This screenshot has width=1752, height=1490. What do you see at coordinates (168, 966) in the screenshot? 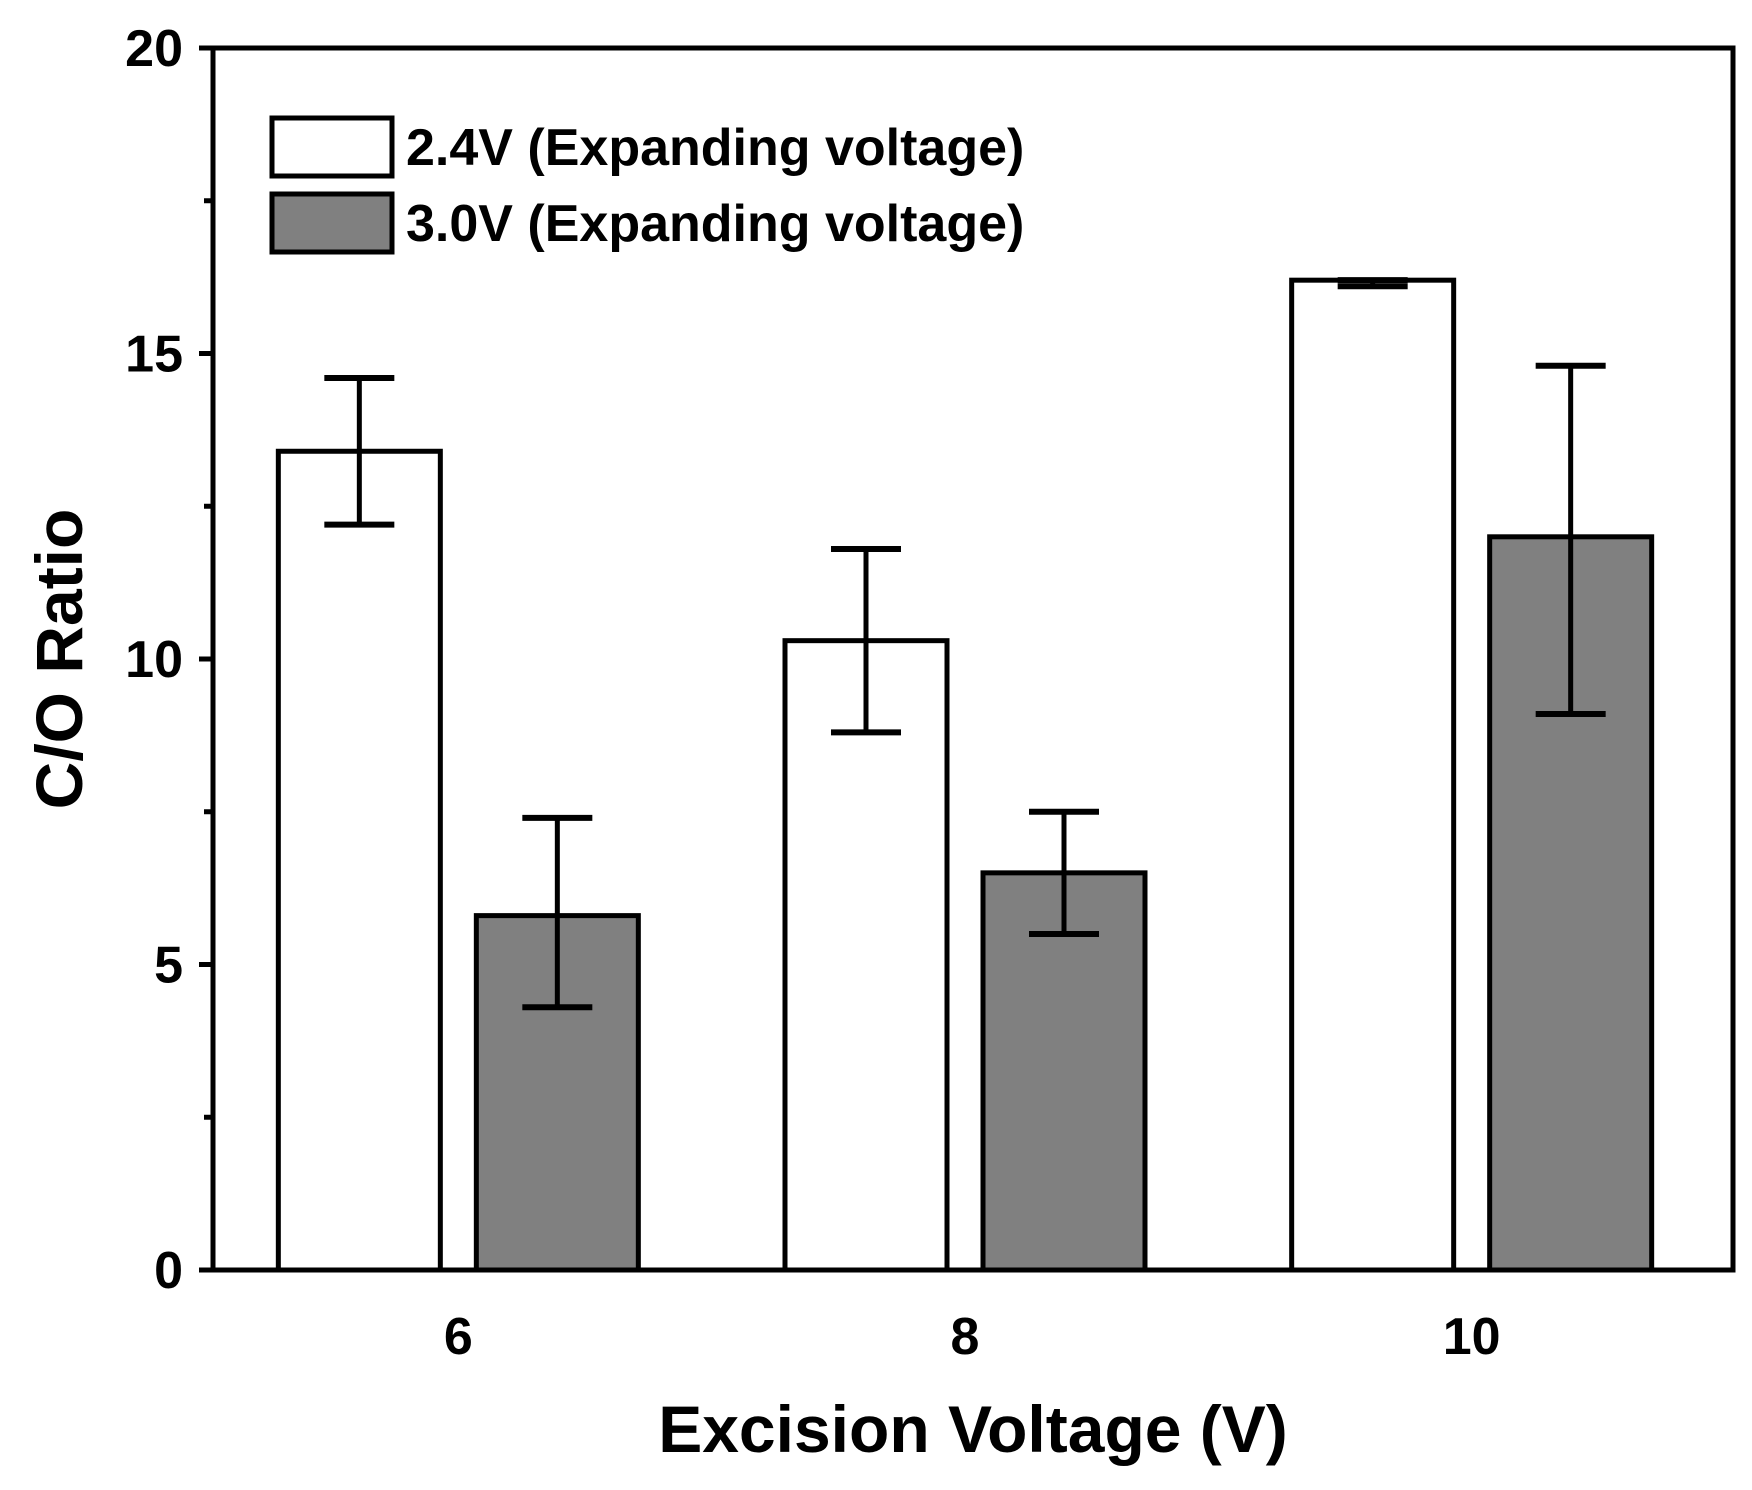
I see `y-tick-label: 5` at bounding box center [168, 966].